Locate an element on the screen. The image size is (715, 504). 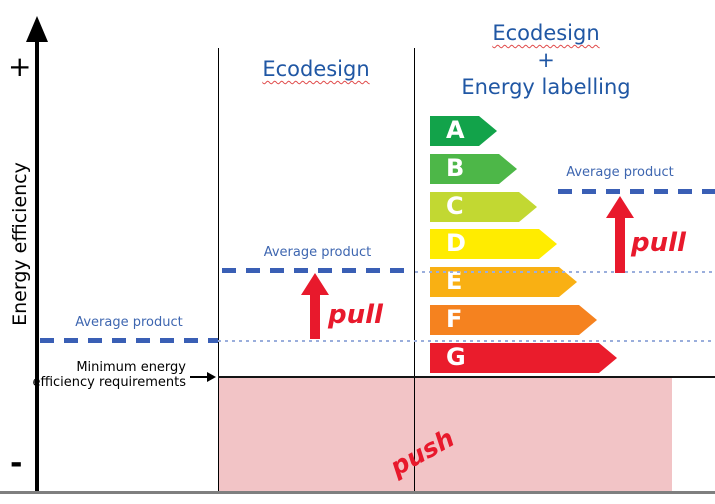
minimum-requirements-pointer-line is located at coordinates (199, 377).